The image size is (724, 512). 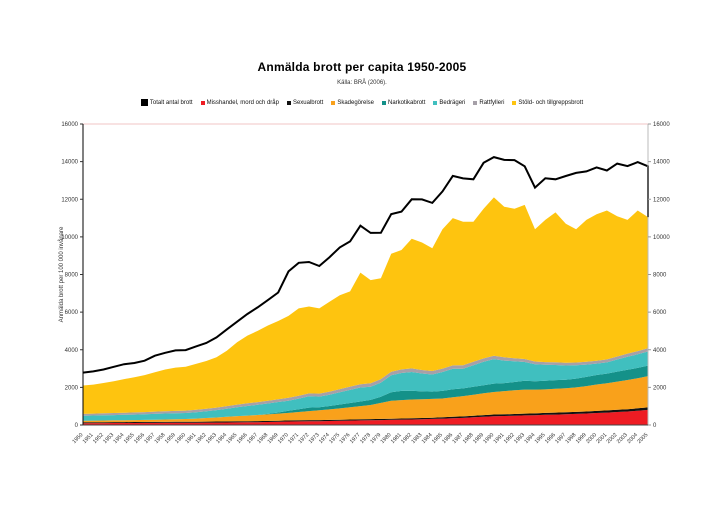 What do you see at coordinates (403, 103) in the screenshot?
I see `legend-item-narkotikabrott: Narkotikabrott` at bounding box center [403, 103].